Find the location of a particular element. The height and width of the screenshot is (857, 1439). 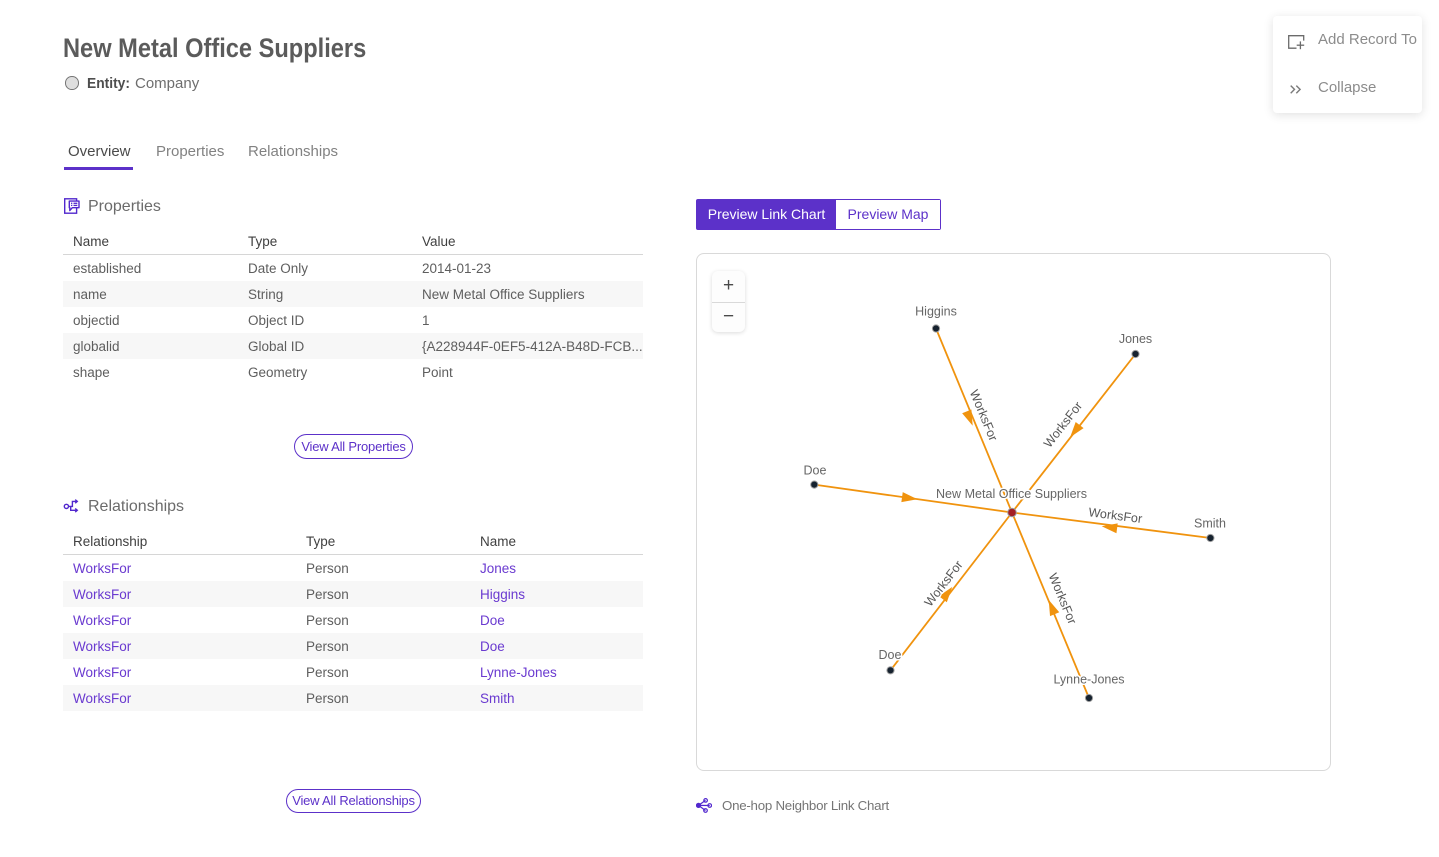

svg-text: New Metal Office Suppliers is located at coordinates (1011, 493).